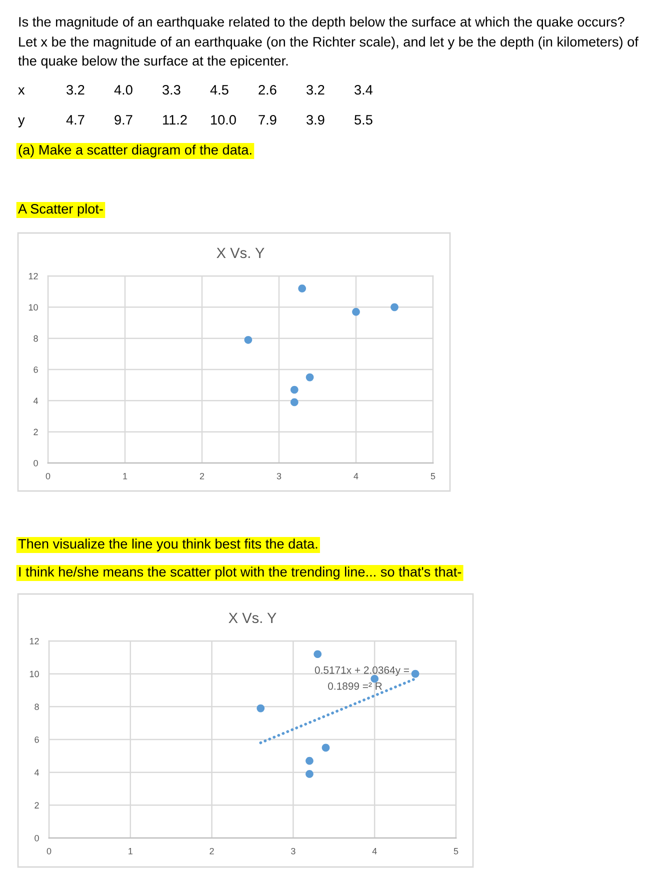 The height and width of the screenshot is (878, 657). Describe the element at coordinates (171, 90) in the screenshot. I see `text: 3.3` at that location.